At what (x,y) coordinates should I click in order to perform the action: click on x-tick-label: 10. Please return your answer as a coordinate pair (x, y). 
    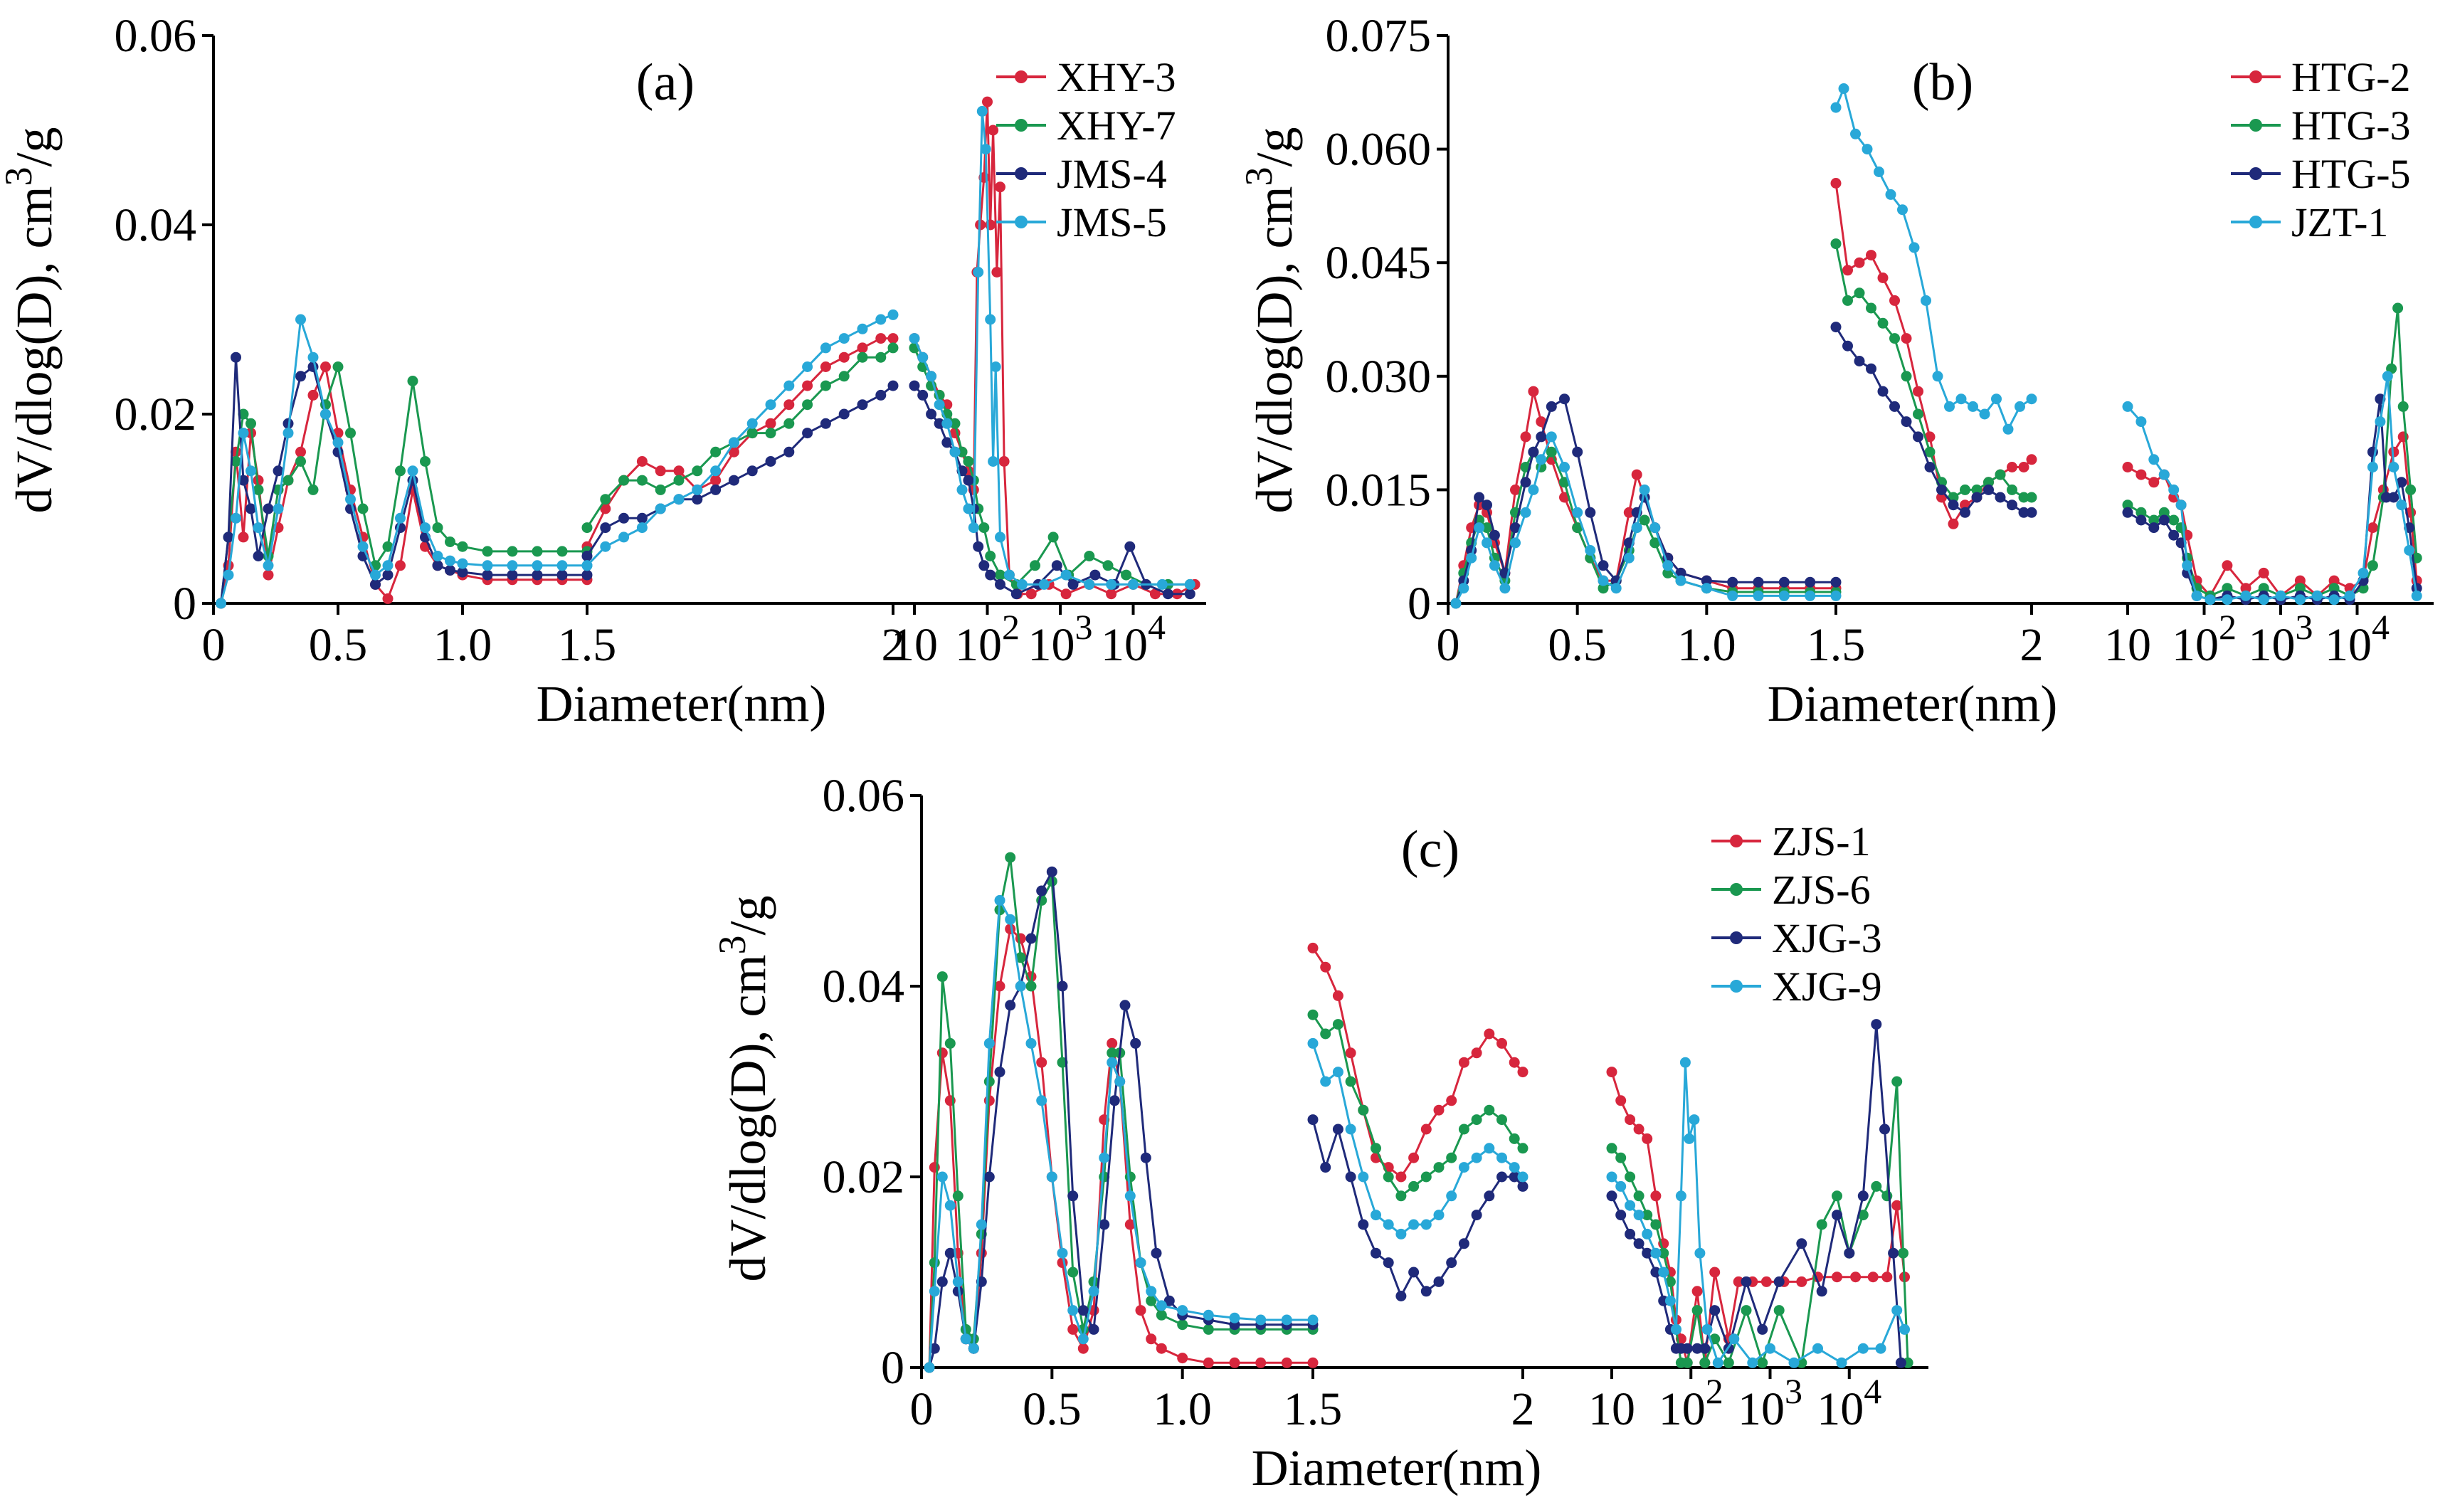
    Looking at the image, I should click on (2127, 645).